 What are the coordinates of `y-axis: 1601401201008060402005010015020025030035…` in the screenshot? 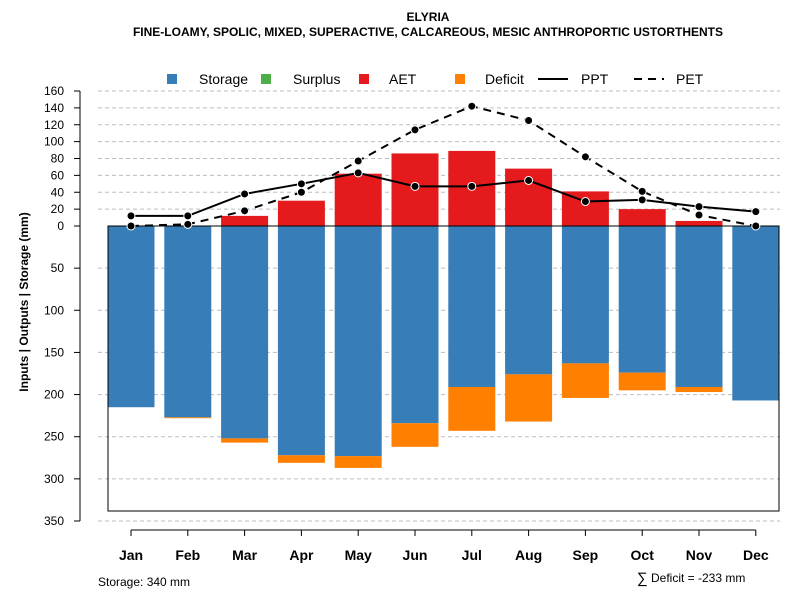 It's located at (62, 306).